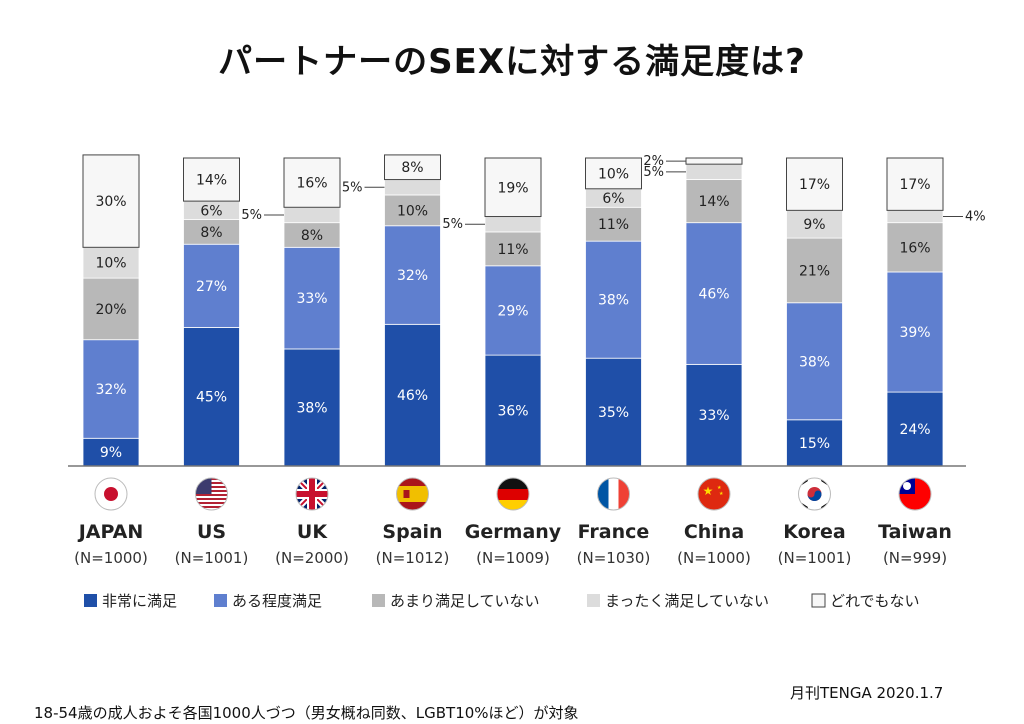 The image size is (1024, 724). What do you see at coordinates (613, 413) in the screenshot?
I see `data-label: 35%` at bounding box center [613, 413].